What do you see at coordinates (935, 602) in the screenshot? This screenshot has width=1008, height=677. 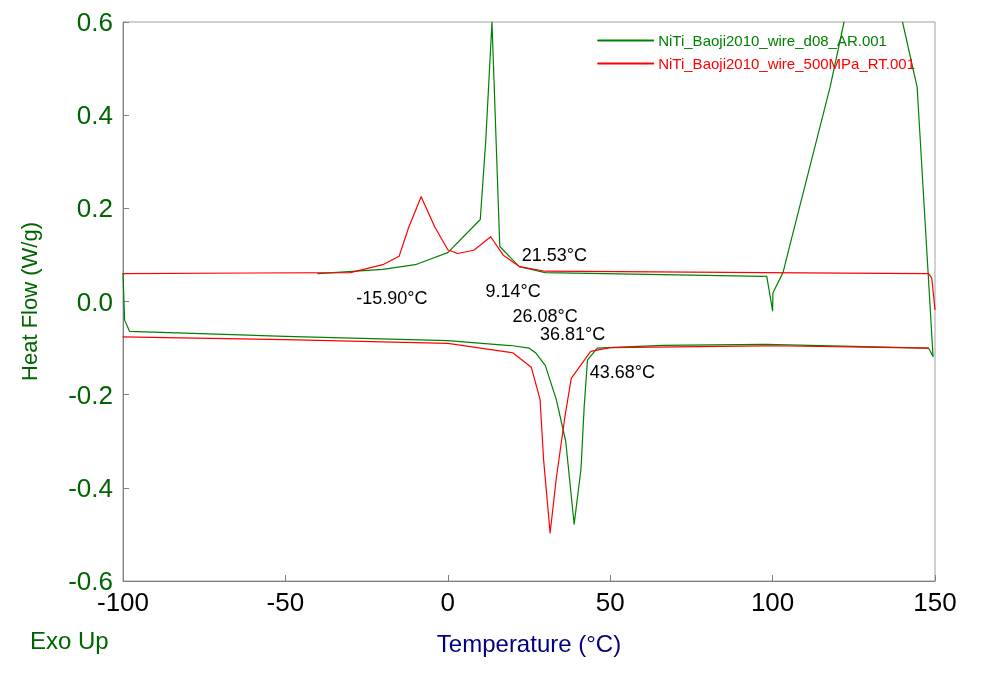 I see `x-tick-label: 150` at bounding box center [935, 602].